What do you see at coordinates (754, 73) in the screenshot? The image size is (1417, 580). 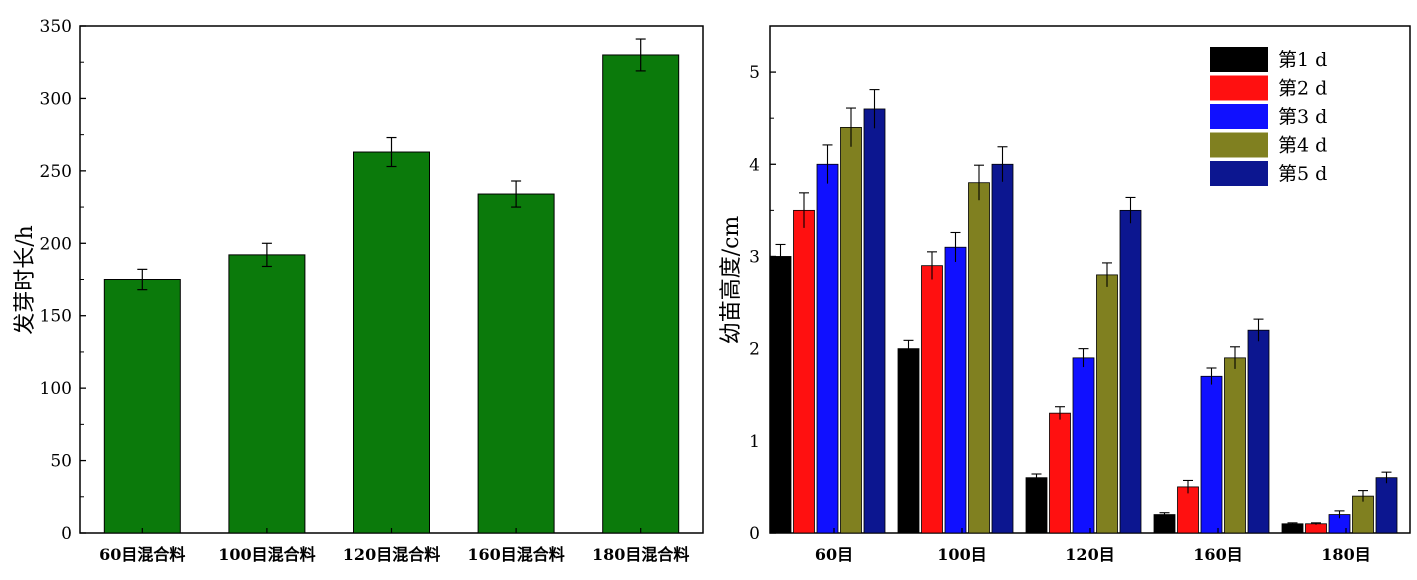 I see `y-tick-label: 5` at bounding box center [754, 73].